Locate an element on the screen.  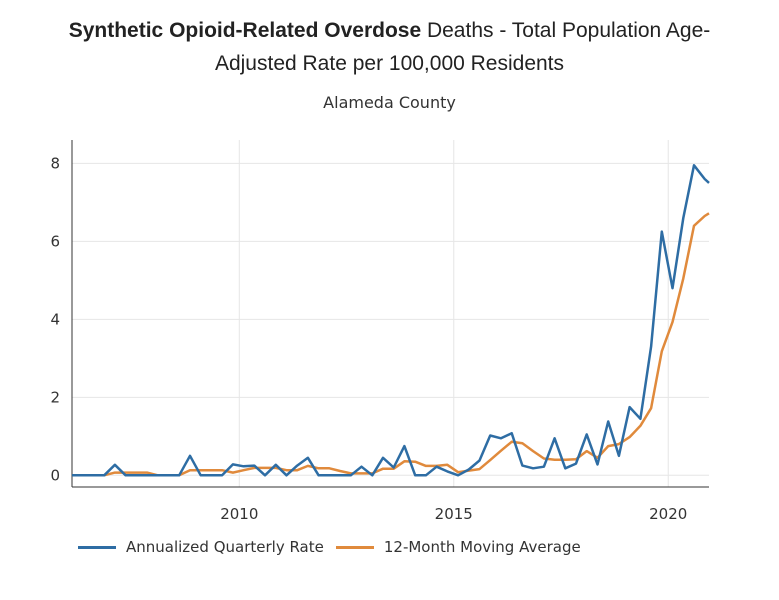
y-tick-label-0: 0 is located at coordinates (55, 475).